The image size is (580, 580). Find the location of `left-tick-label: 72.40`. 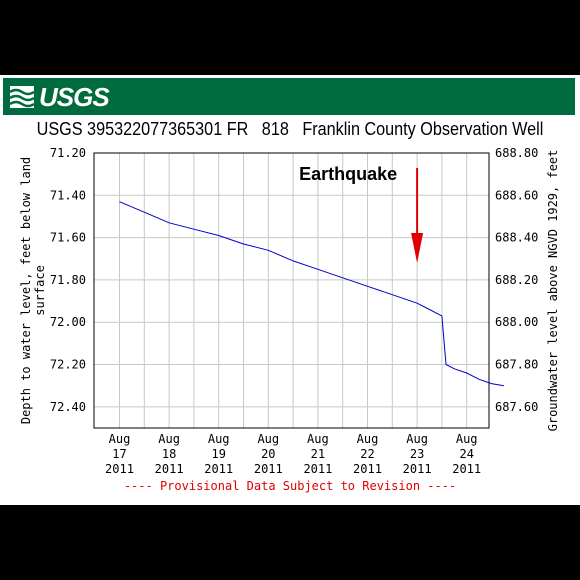

left-tick-label: 72.40 is located at coordinates (68, 407).